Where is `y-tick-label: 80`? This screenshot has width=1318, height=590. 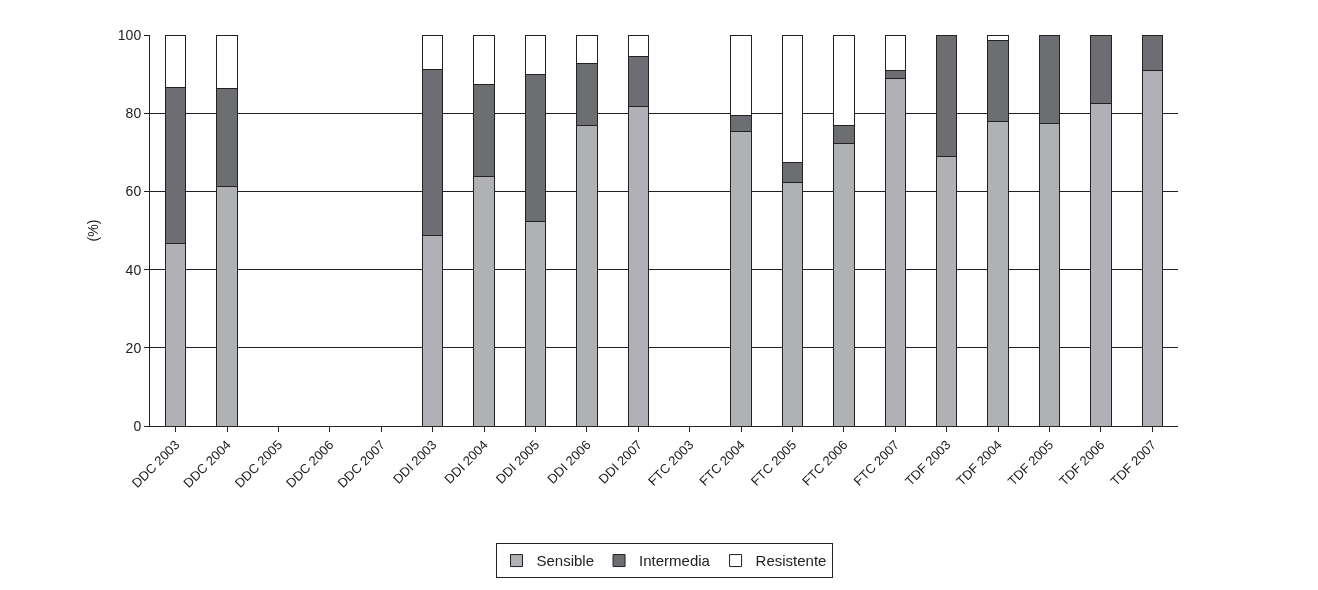
y-tick-label: 80 is located at coordinates (133, 113).